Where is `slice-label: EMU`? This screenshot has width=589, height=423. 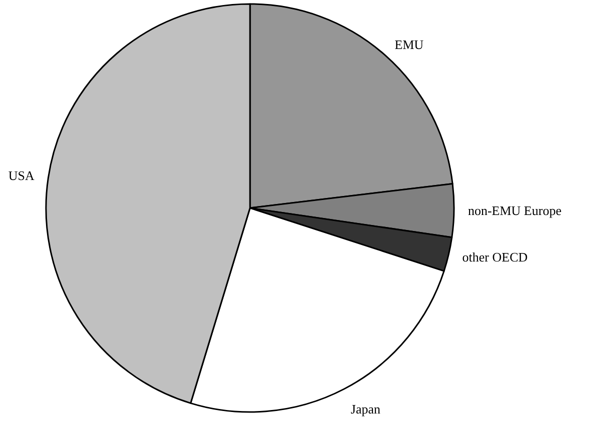 slice-label: EMU is located at coordinates (409, 44).